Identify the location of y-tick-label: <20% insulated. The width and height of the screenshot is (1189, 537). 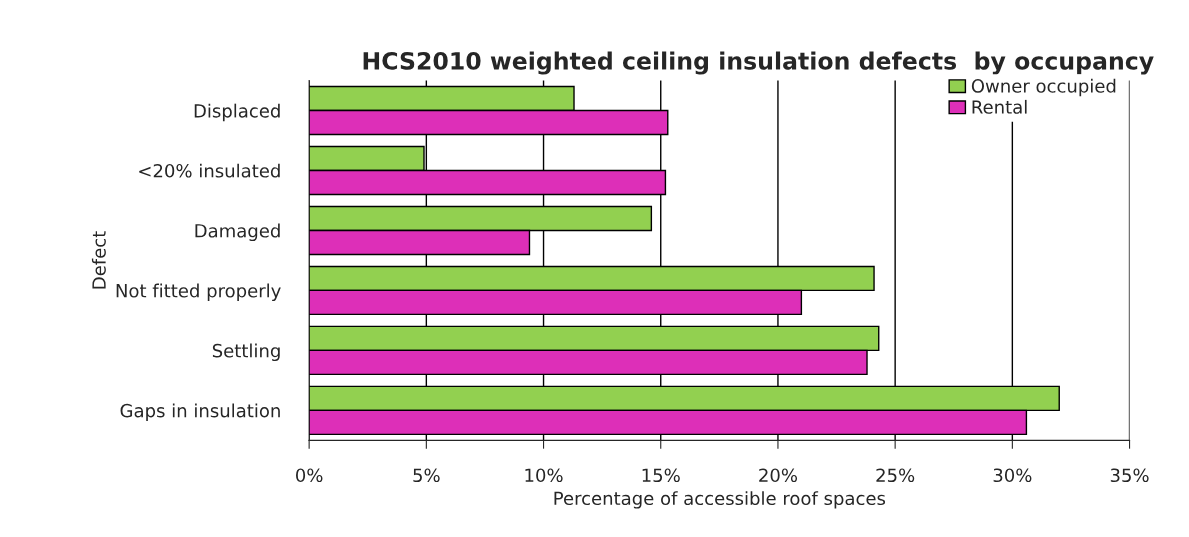
(209, 170).